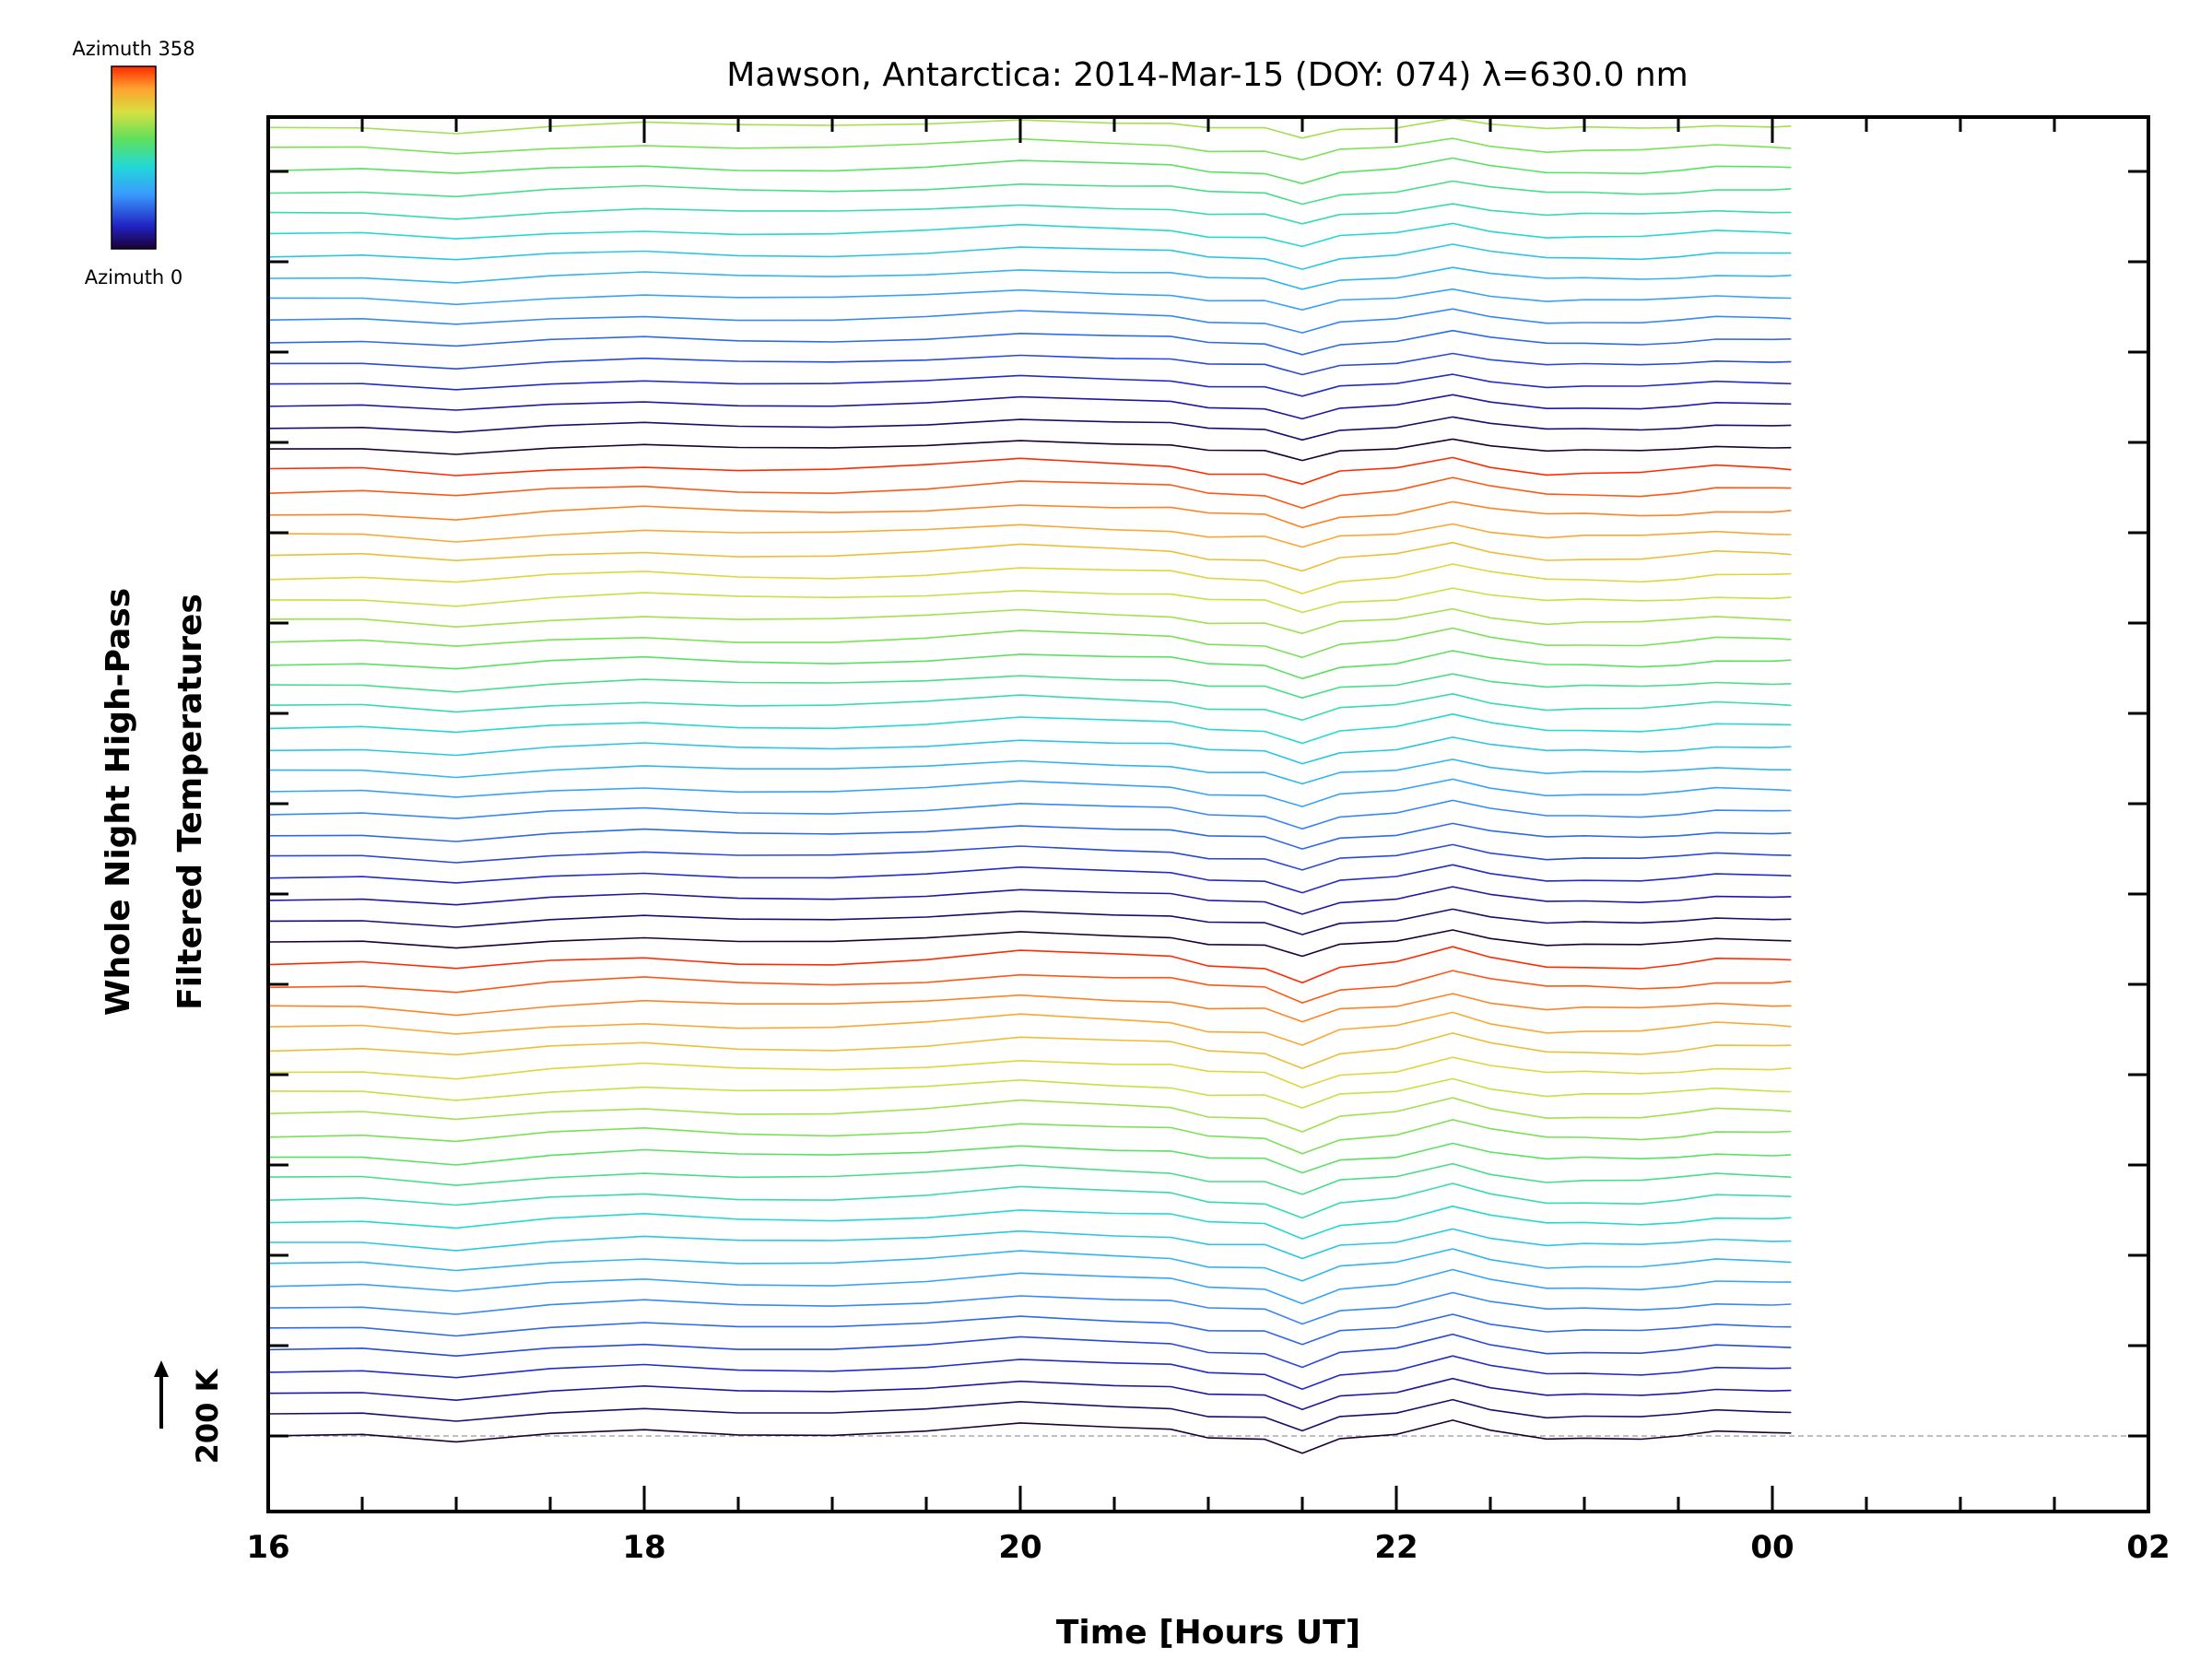  Describe the element at coordinates (207, 1416) in the screenshot. I see `scale-bar-label: 200 K` at that location.